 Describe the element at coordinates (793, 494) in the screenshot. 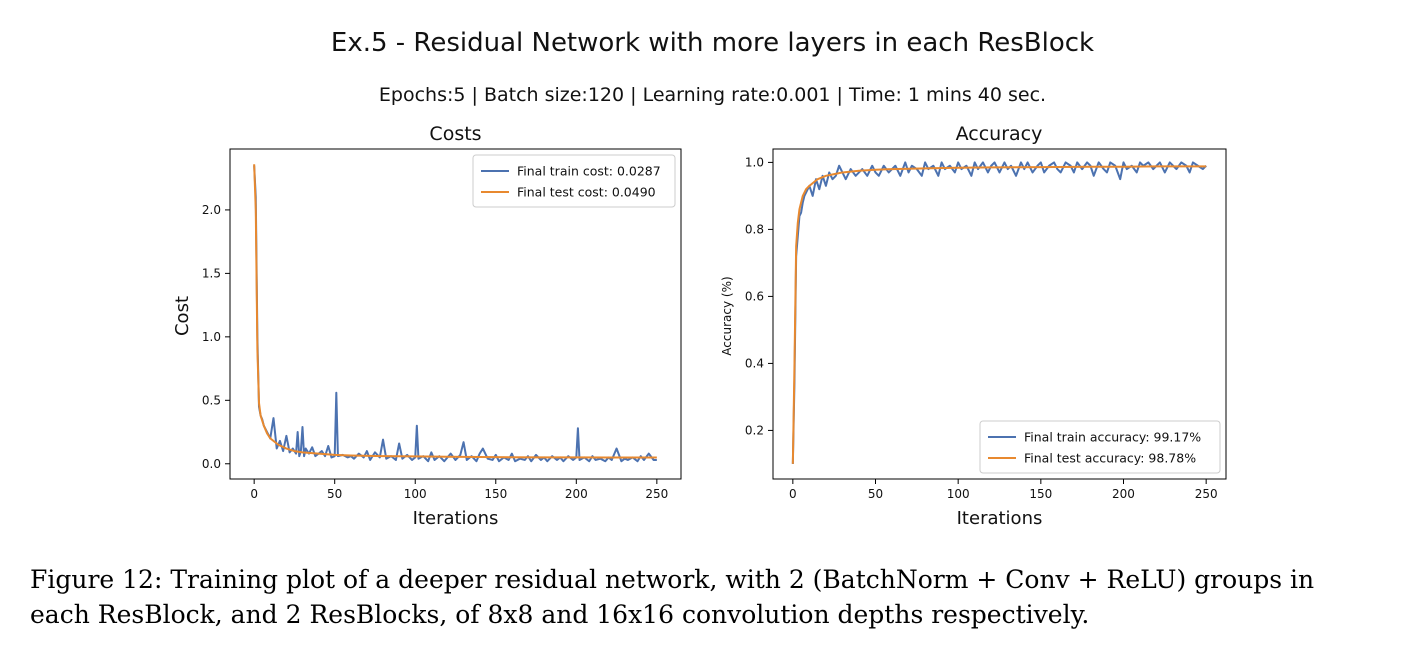

I see `accuracy-x-tick-label: 0` at that location.